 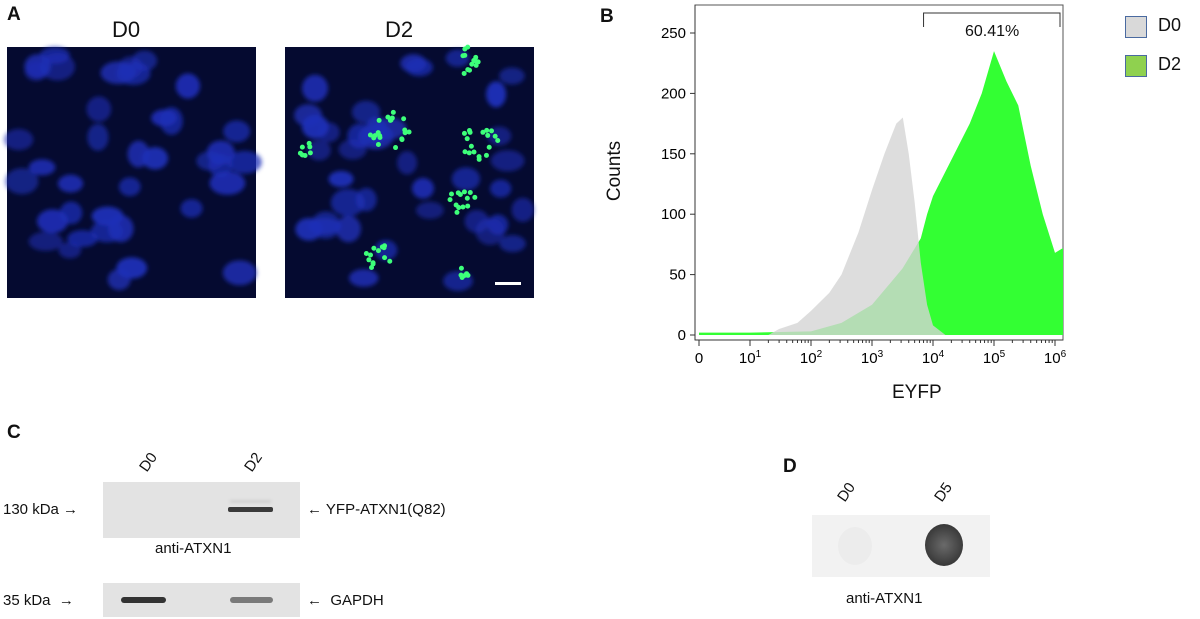 What do you see at coordinates (143, 600) in the screenshot?
I see `band-gapdh-d0` at bounding box center [143, 600].